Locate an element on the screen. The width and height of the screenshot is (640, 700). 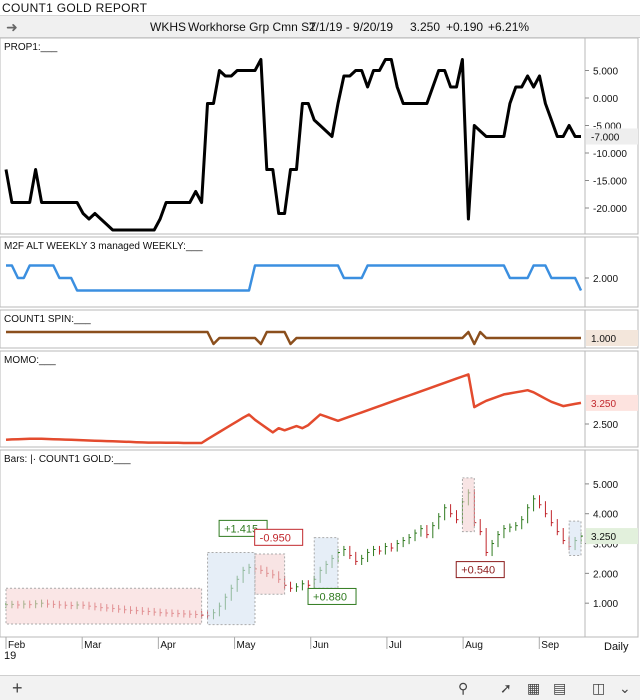
y-tick-label: 1.000 is located at coordinates (605, 604).